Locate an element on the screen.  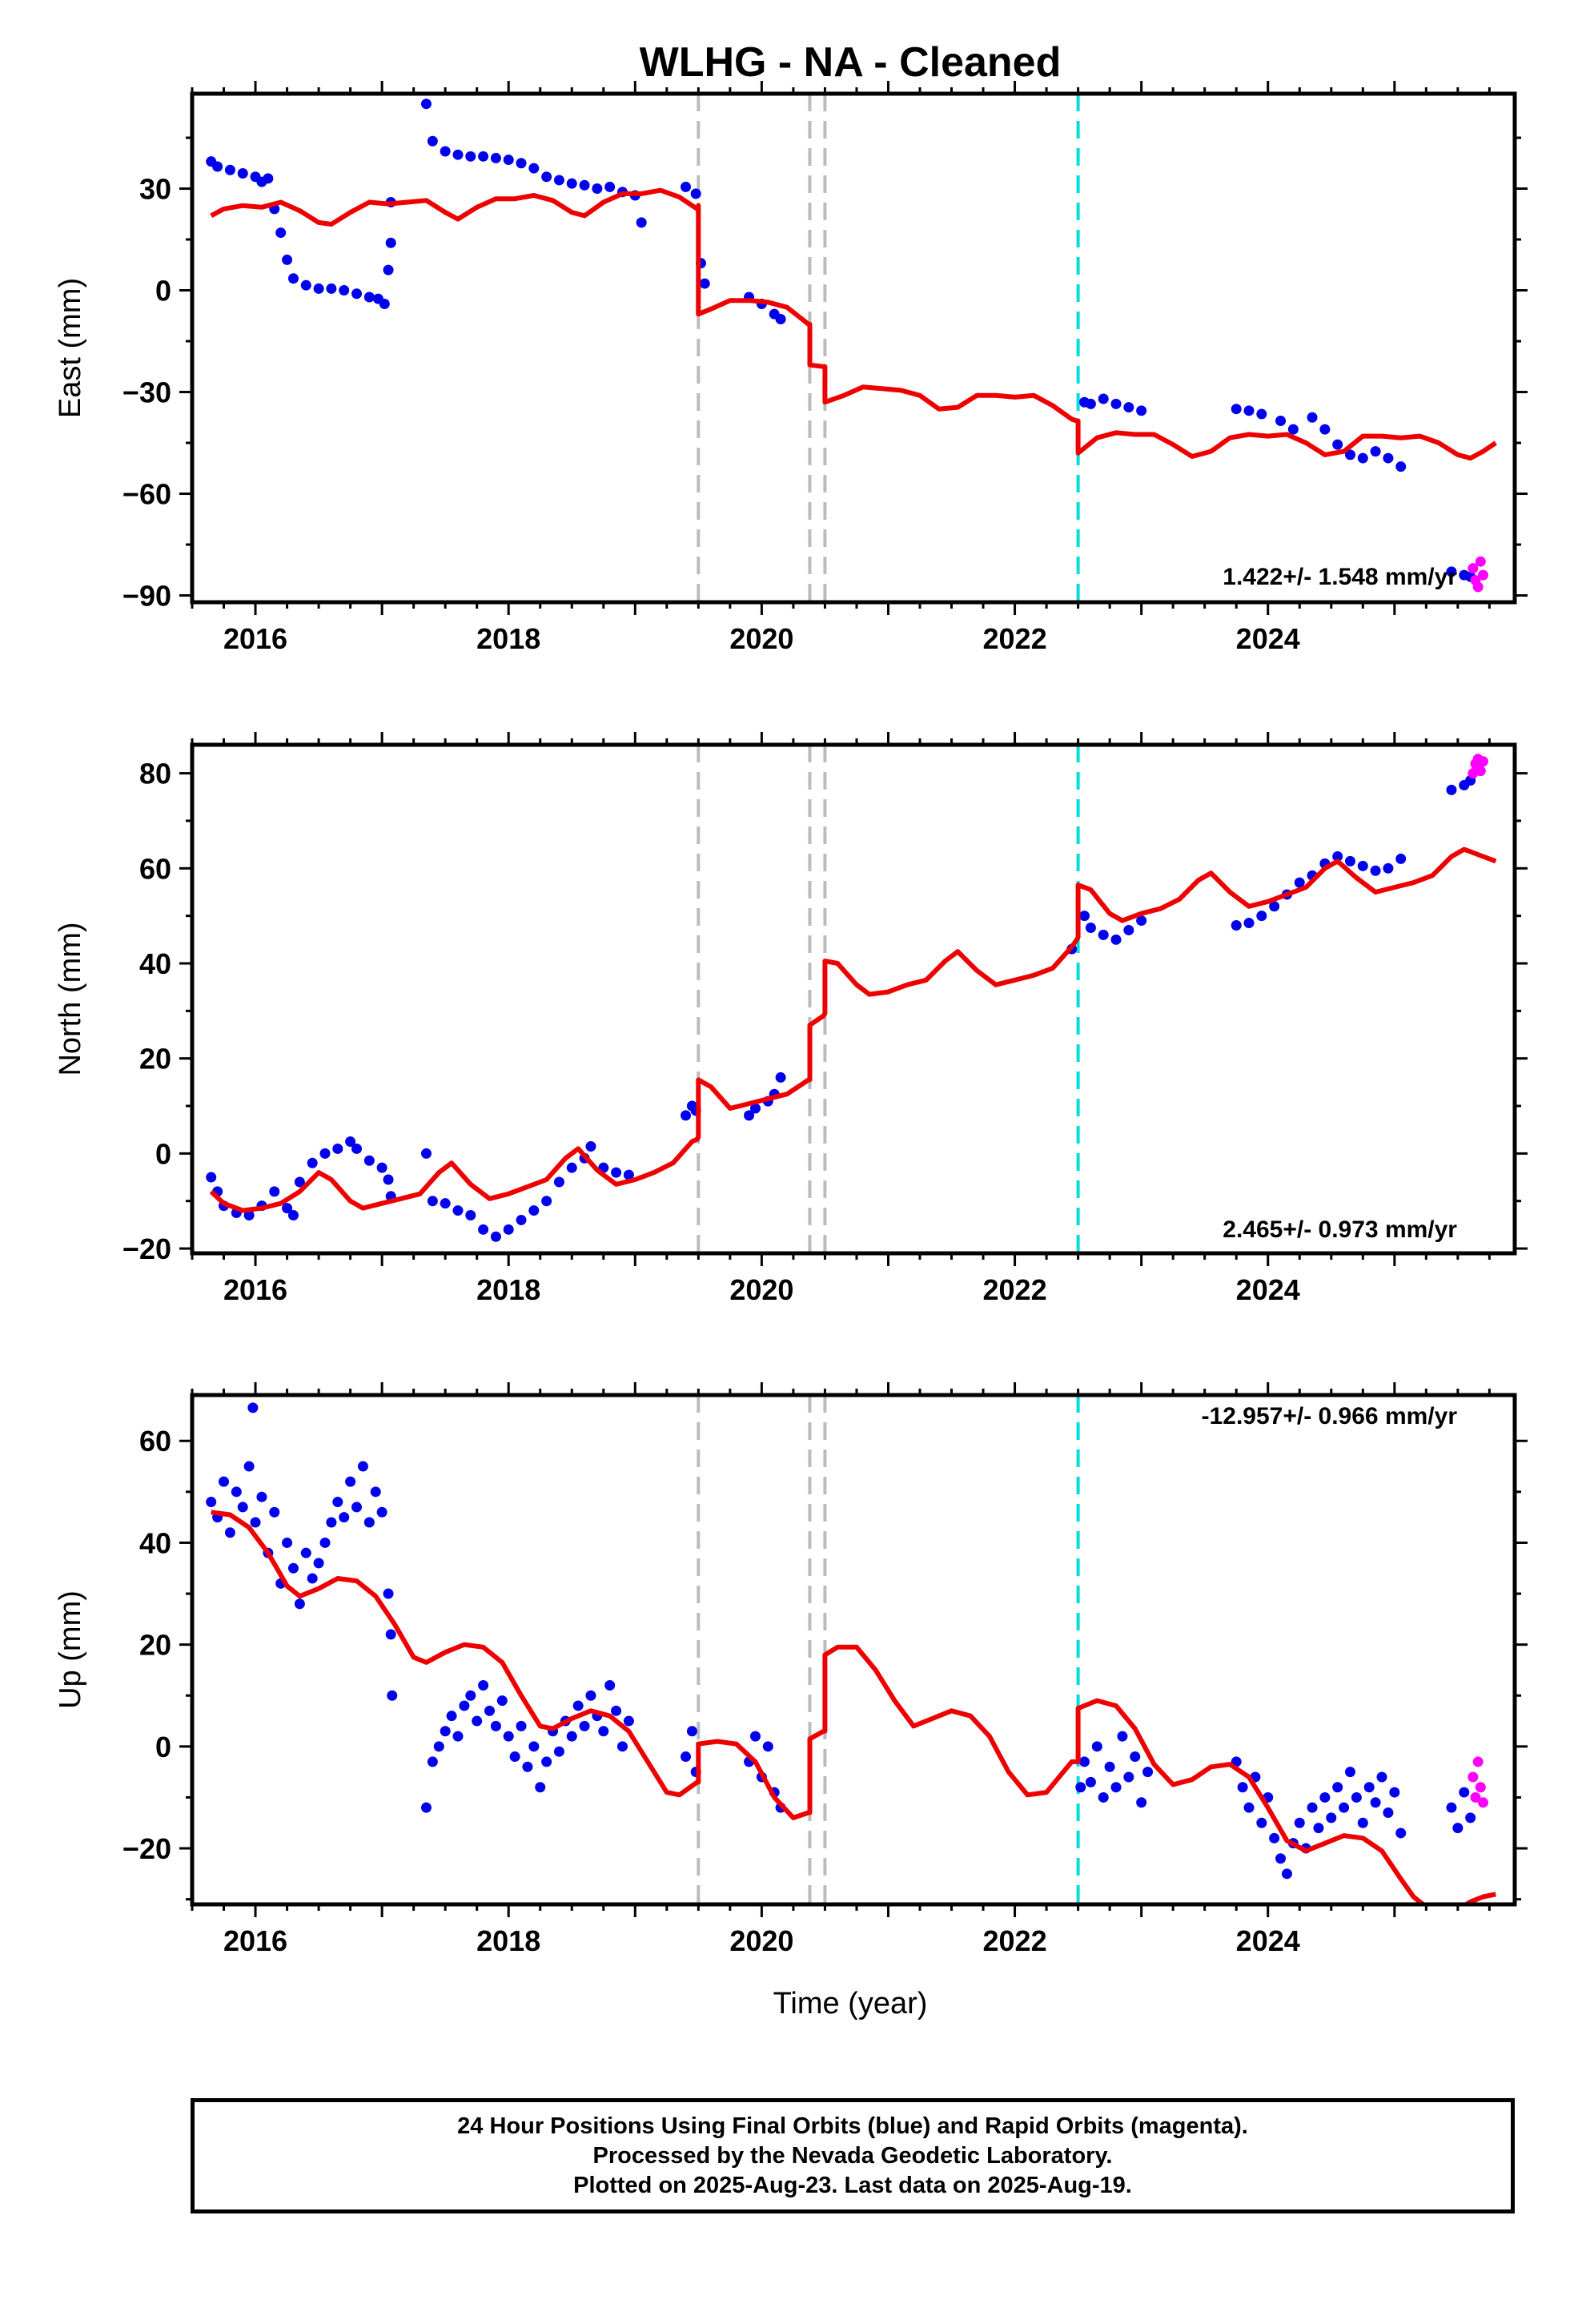
rapid-points is located at coordinates (1478, 1782).